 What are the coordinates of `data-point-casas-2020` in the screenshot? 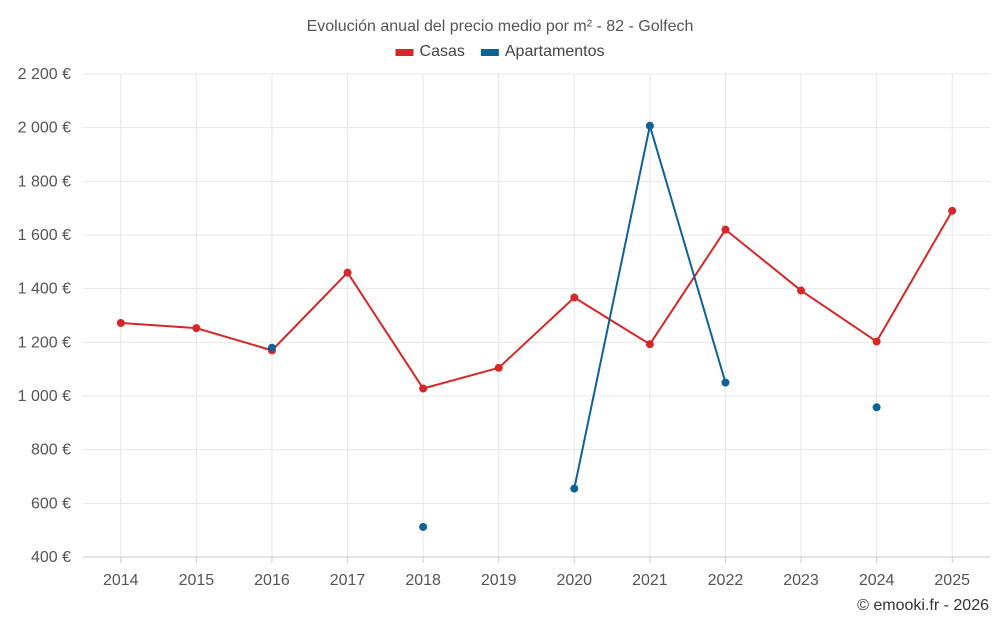 It's located at (574, 297).